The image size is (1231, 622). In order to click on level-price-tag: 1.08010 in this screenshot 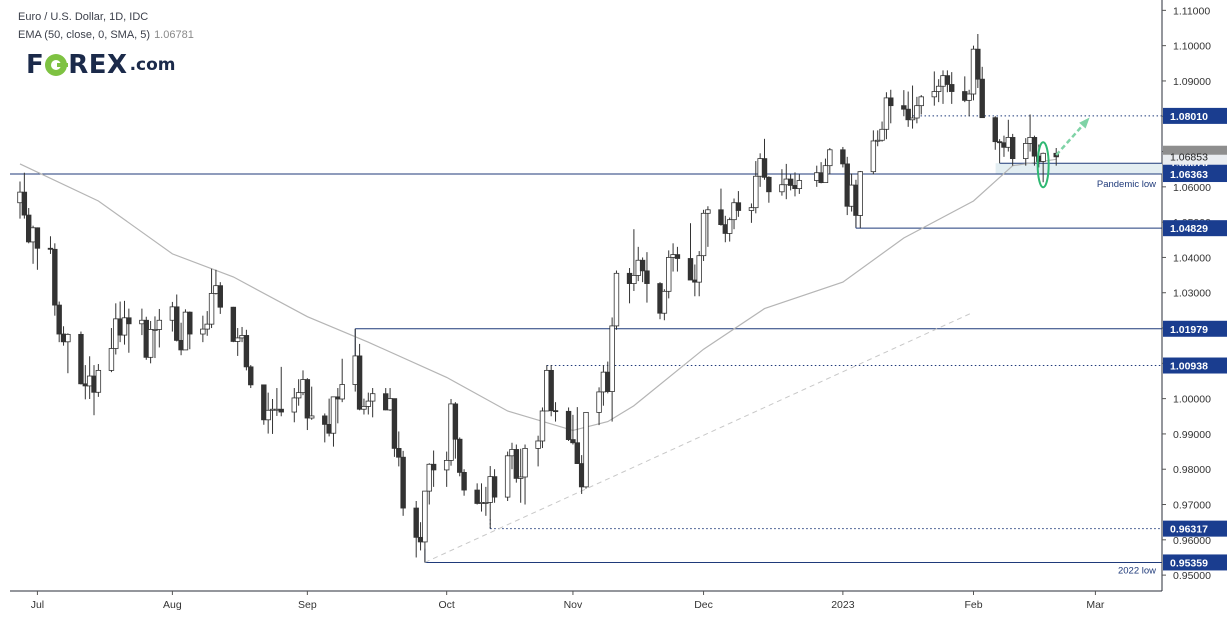, I will do `click(1189, 117)`.